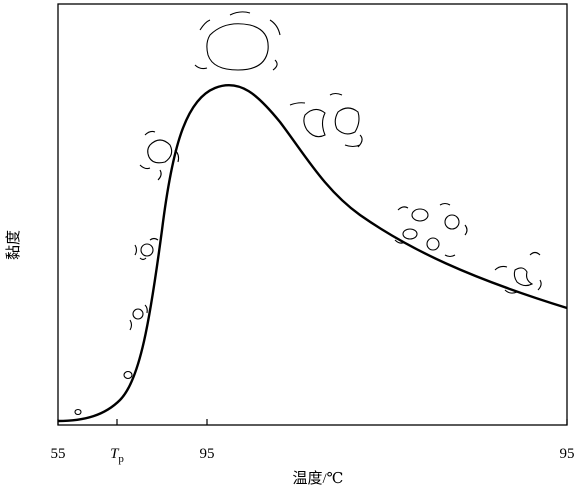  What do you see at coordinates (313, 442) in the screenshot?
I see `x-ticks: 55 Tp 95 95` at bounding box center [313, 442].